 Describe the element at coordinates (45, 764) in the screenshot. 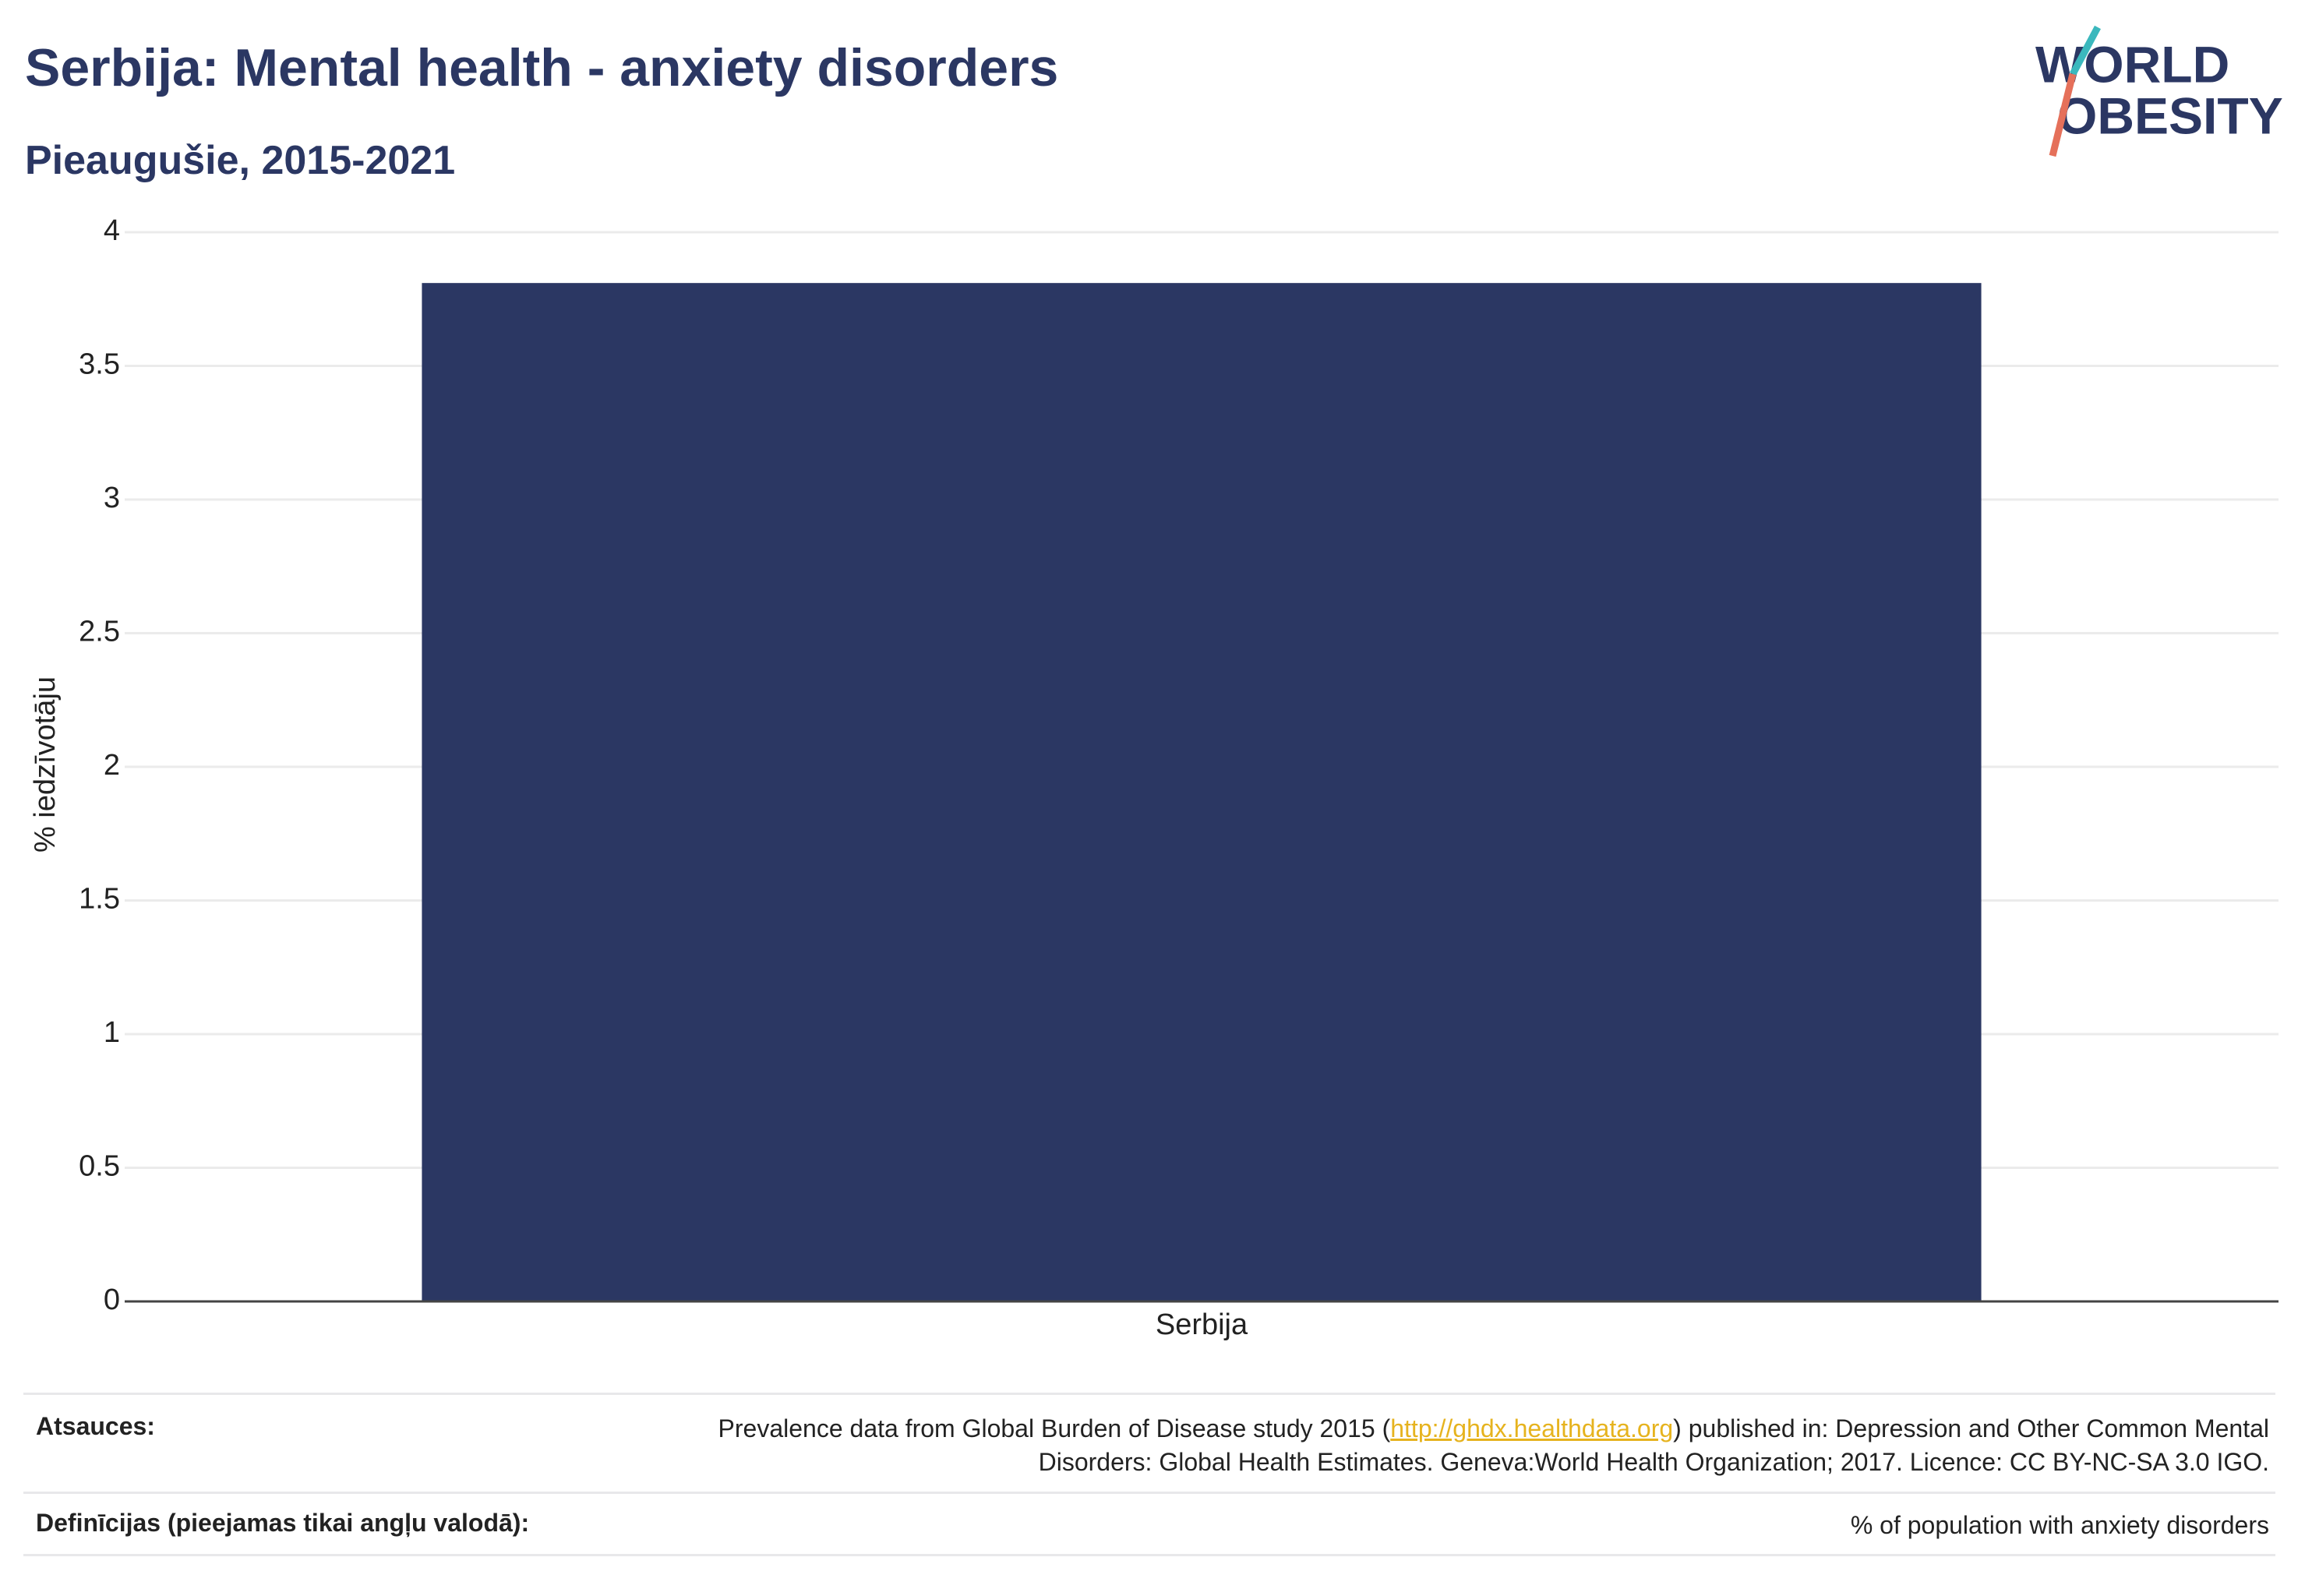

I see `y-axis-label: % iedzīvotāju` at that location.